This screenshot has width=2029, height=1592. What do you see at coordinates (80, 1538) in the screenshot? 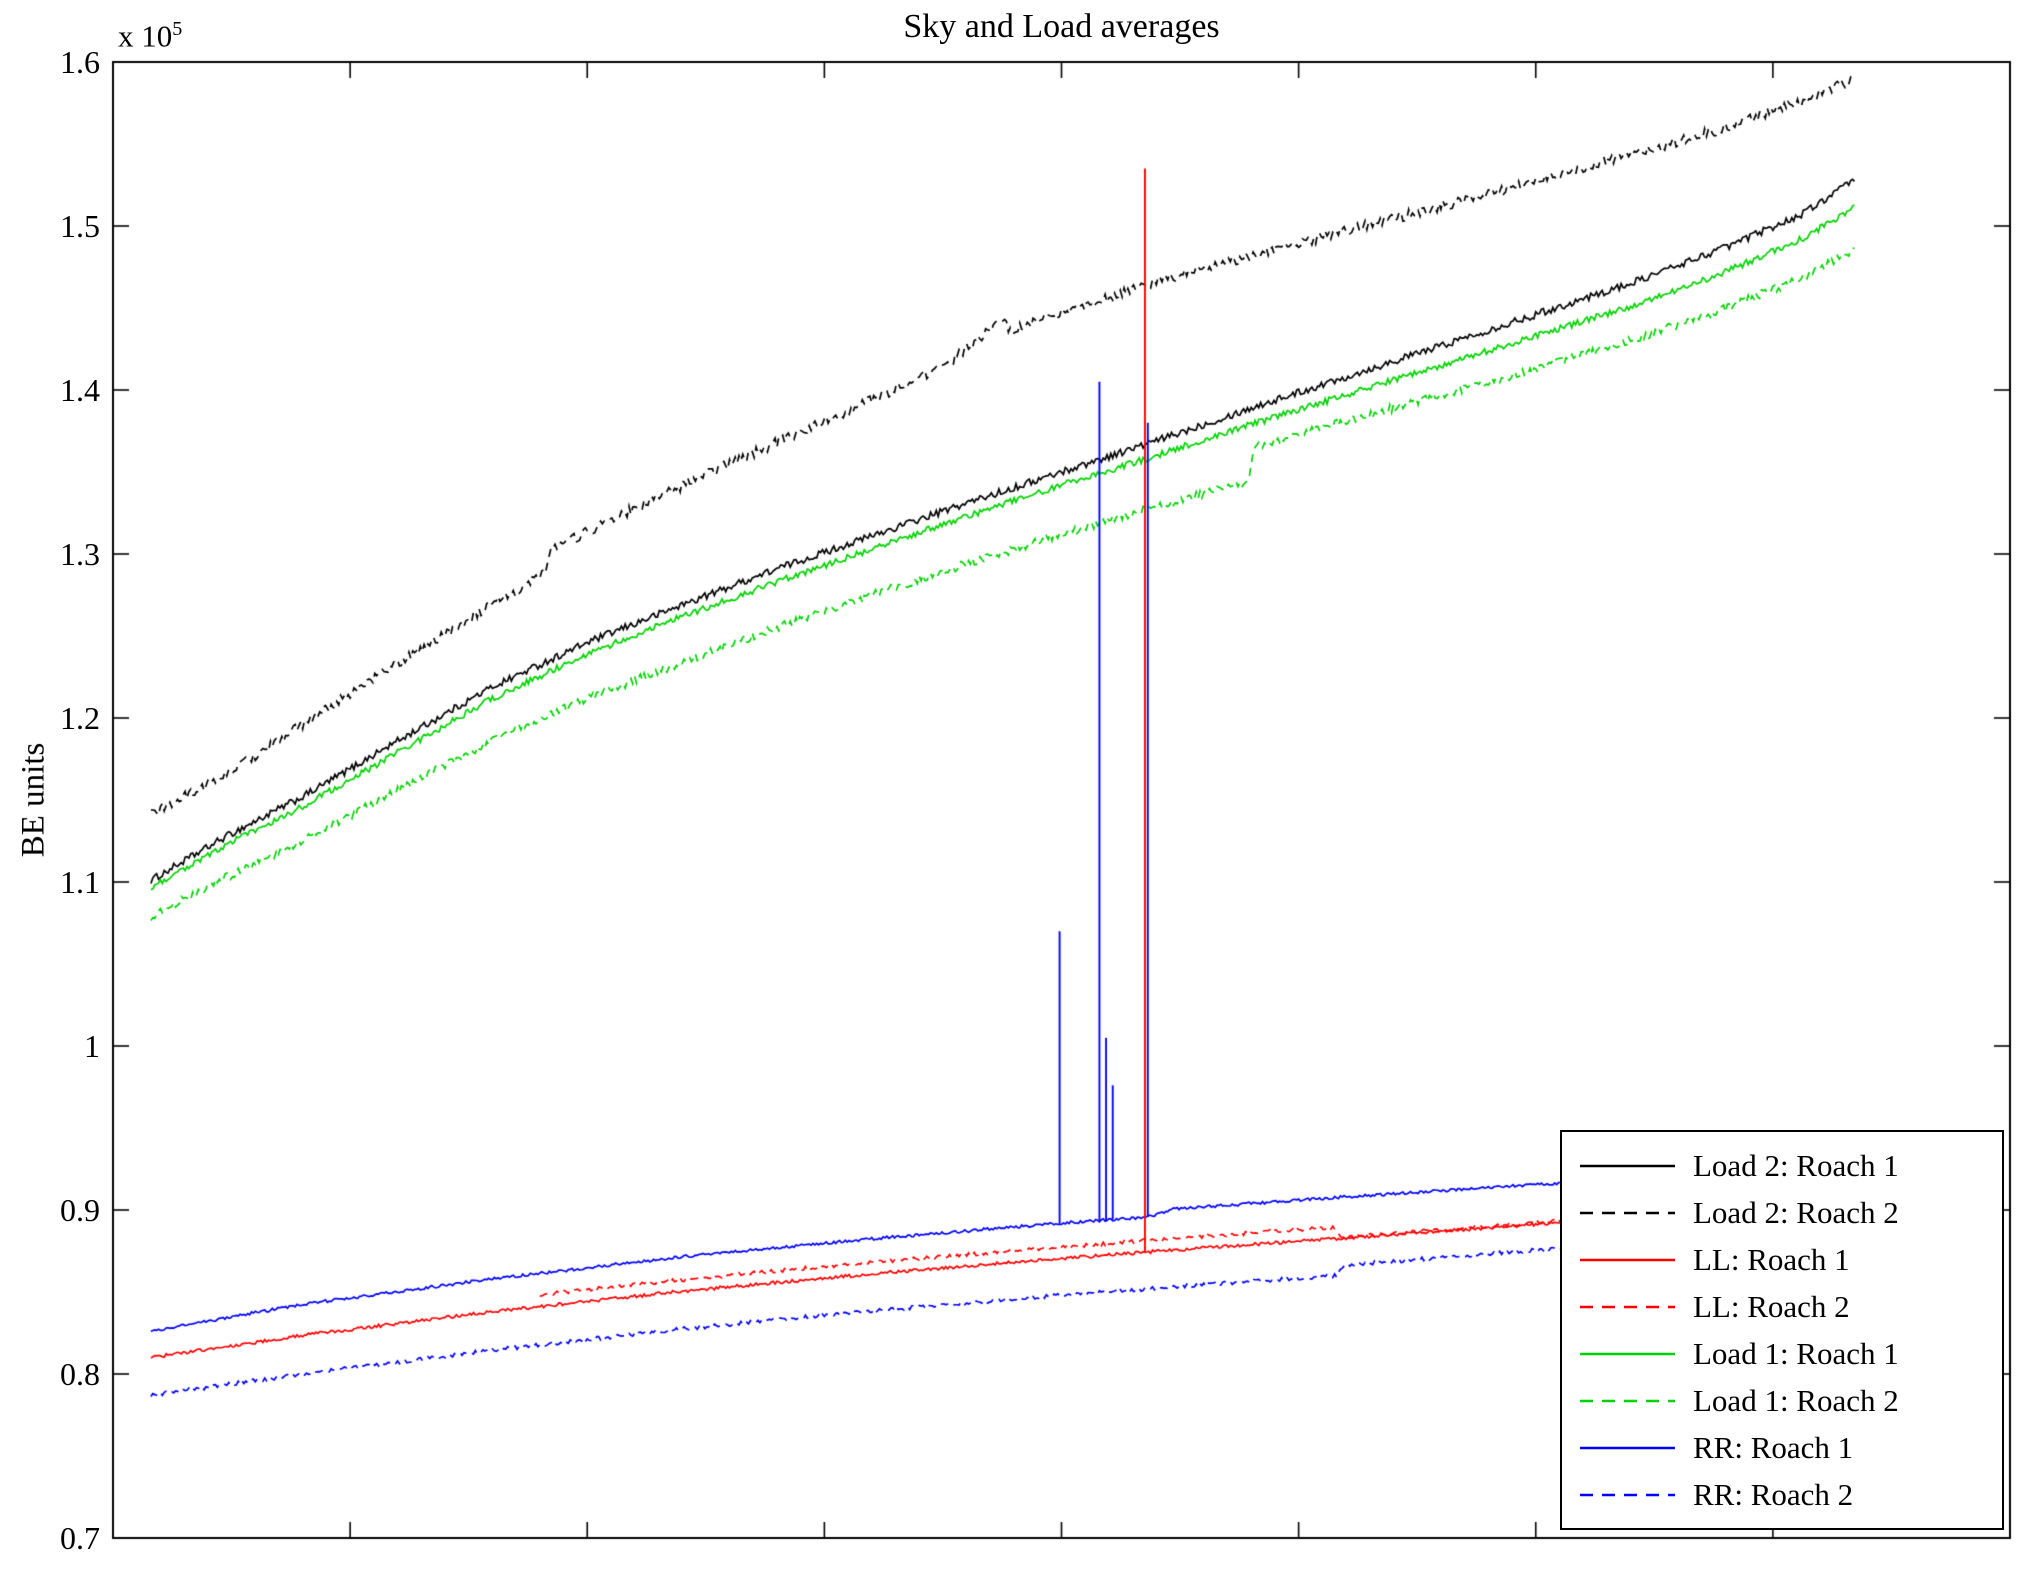
I see `y-tick-label: 0.7` at bounding box center [80, 1538].